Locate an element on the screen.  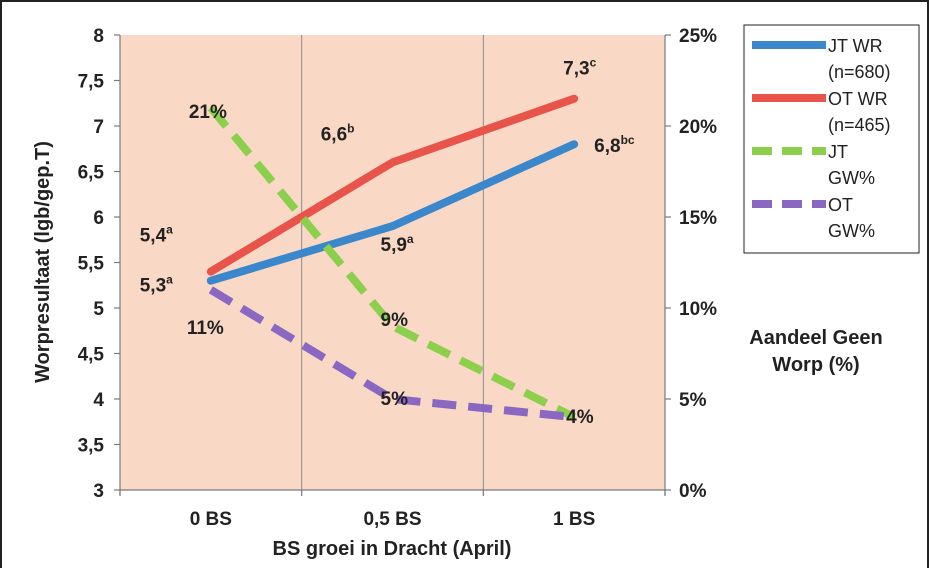
y2-tick-label: 20% is located at coordinates (698, 127).